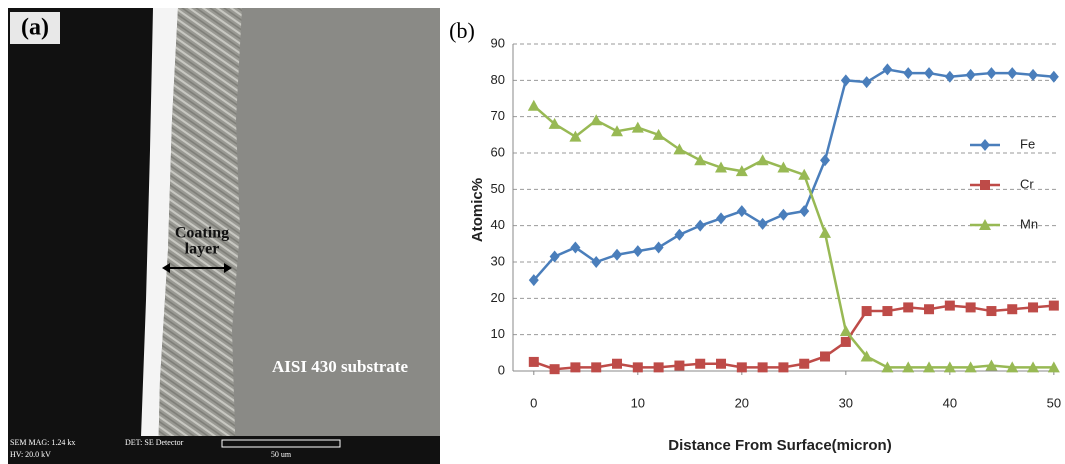 Image resolution: width=1065 pixels, height=464 pixels. Describe the element at coordinates (224, 450) in the screenshot. I see `info-bar` at that location.